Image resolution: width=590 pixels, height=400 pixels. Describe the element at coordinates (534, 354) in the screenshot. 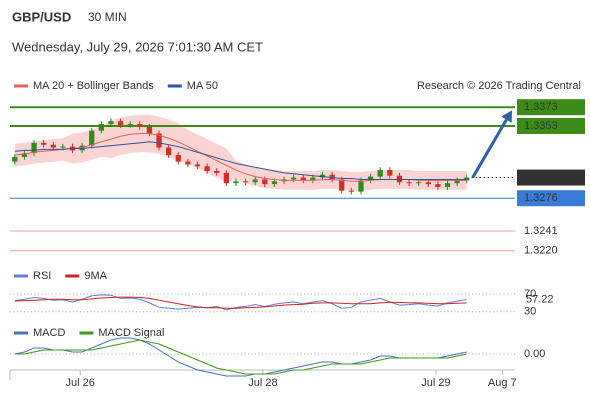

I see `y-tick-label: 0.00` at that location.